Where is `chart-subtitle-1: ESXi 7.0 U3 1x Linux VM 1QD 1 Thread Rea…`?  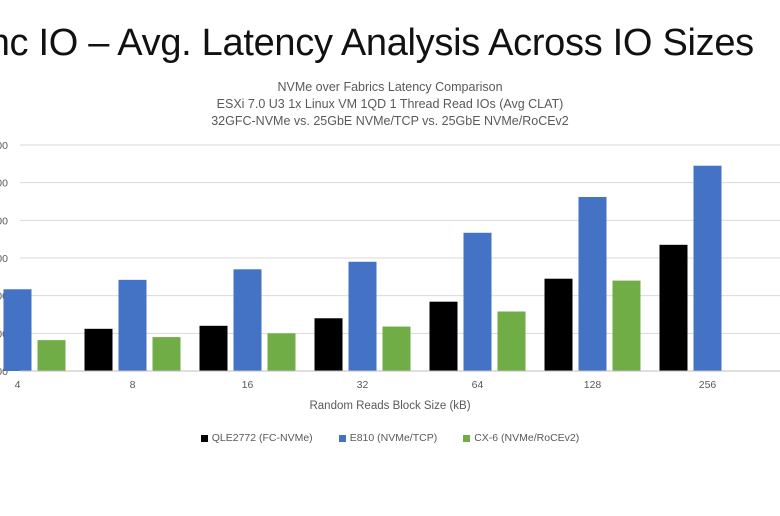 chart-subtitle-1: ESXi 7.0 U3 1x Linux VM 1QD 1 Thread Rea… is located at coordinates (390, 104).